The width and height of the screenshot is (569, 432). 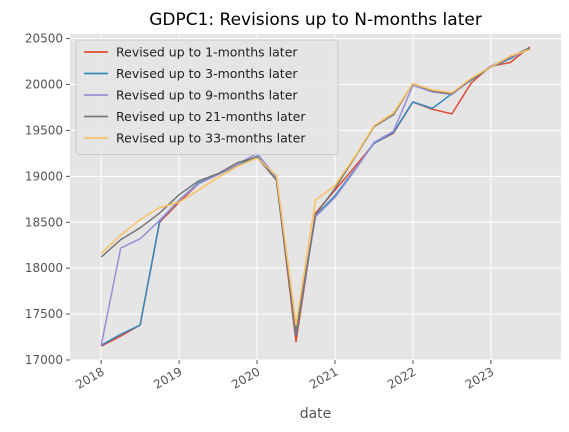 I want to click on y-tick-label: 19500, so click(x=44, y=130).